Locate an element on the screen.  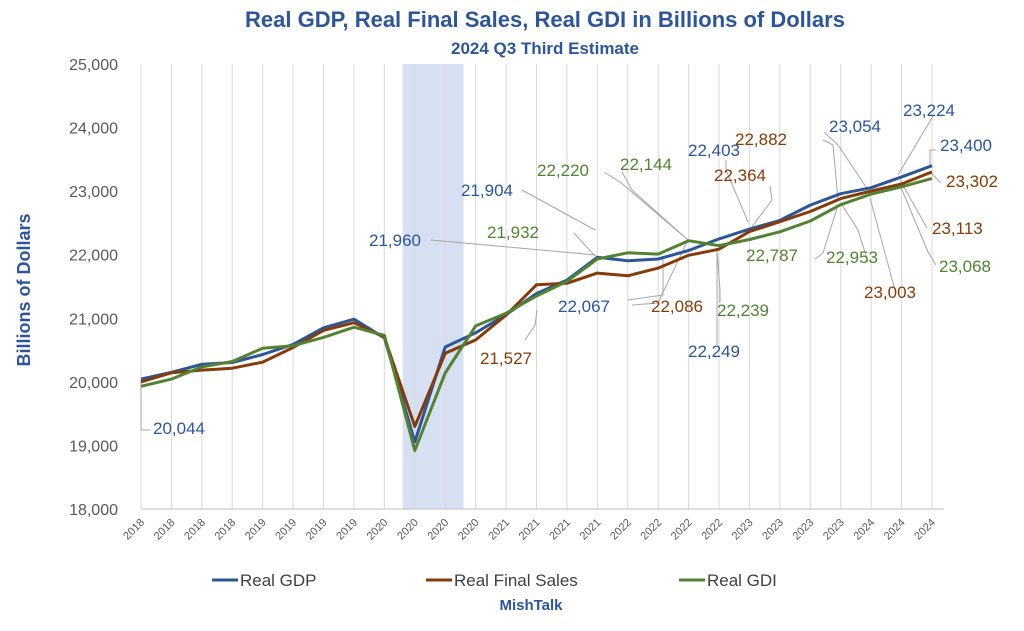
data-label: 22,787 is located at coordinates (772, 255).